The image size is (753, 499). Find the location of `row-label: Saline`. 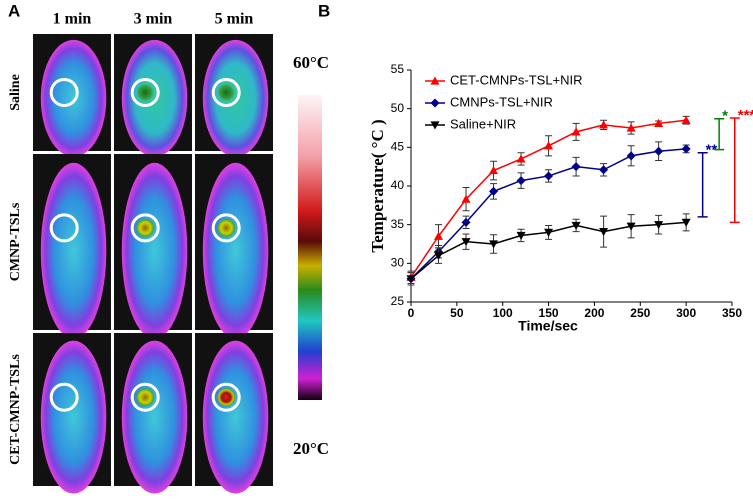

row-label: Saline is located at coordinates (15, 92).